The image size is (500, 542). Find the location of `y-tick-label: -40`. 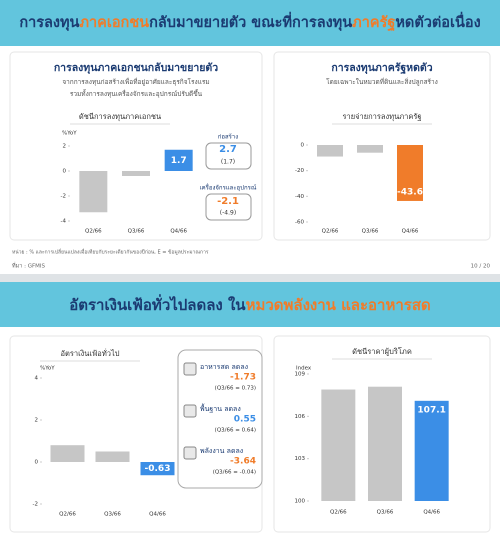

y-tick-label: -40 is located at coordinates (299, 197).